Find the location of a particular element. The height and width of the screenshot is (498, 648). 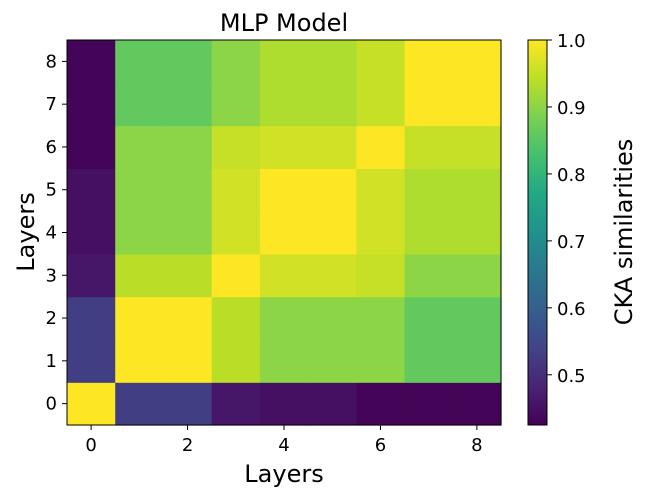

colorbar-tick-label: 0.9 is located at coordinates (571, 108).